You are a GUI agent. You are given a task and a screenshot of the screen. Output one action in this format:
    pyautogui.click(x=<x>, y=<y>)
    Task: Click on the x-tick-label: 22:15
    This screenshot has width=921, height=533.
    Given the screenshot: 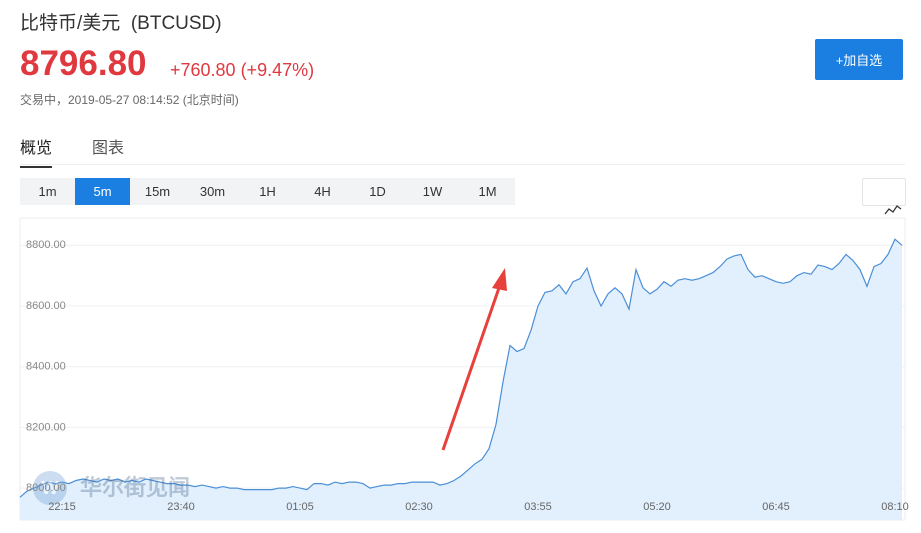 What is the action you would take?
    pyautogui.click(x=62, y=507)
    